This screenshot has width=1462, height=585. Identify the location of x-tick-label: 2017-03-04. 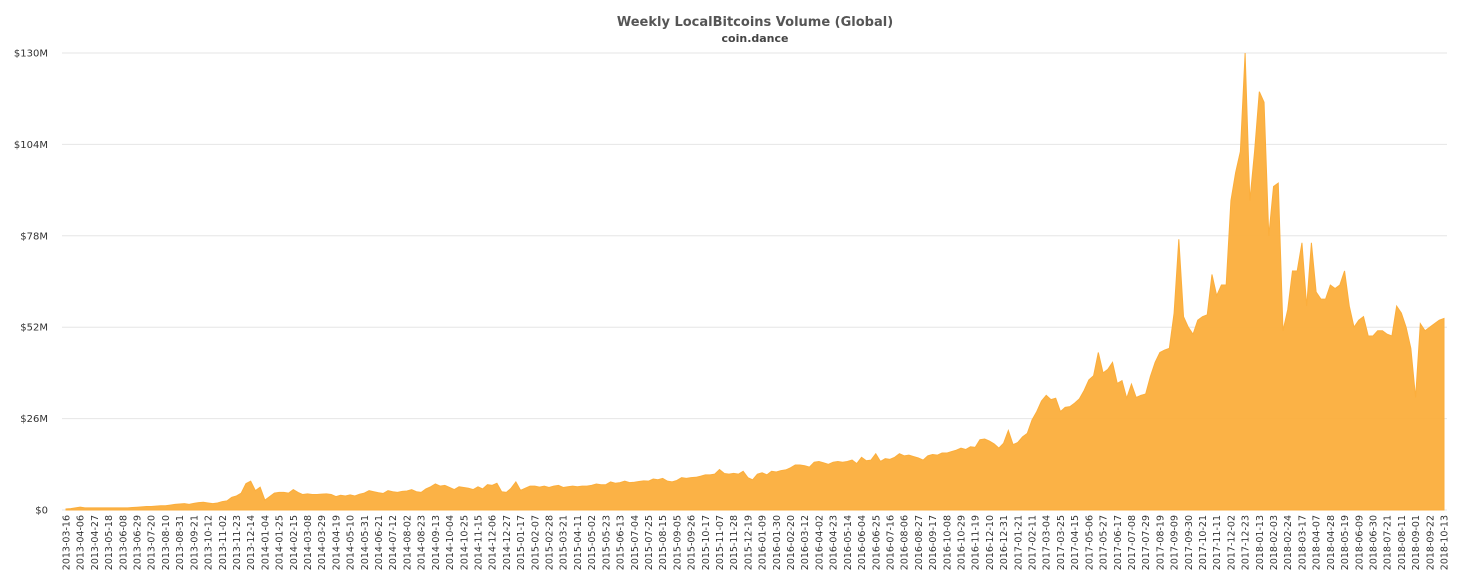
(1047, 542).